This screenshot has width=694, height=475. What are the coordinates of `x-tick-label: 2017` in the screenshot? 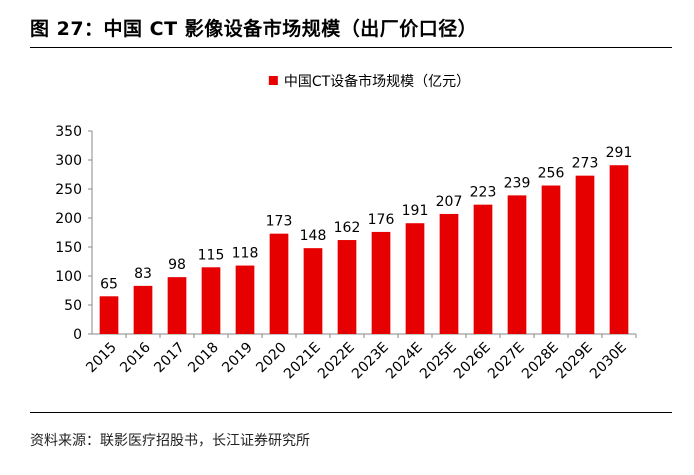 It's located at (169, 358).